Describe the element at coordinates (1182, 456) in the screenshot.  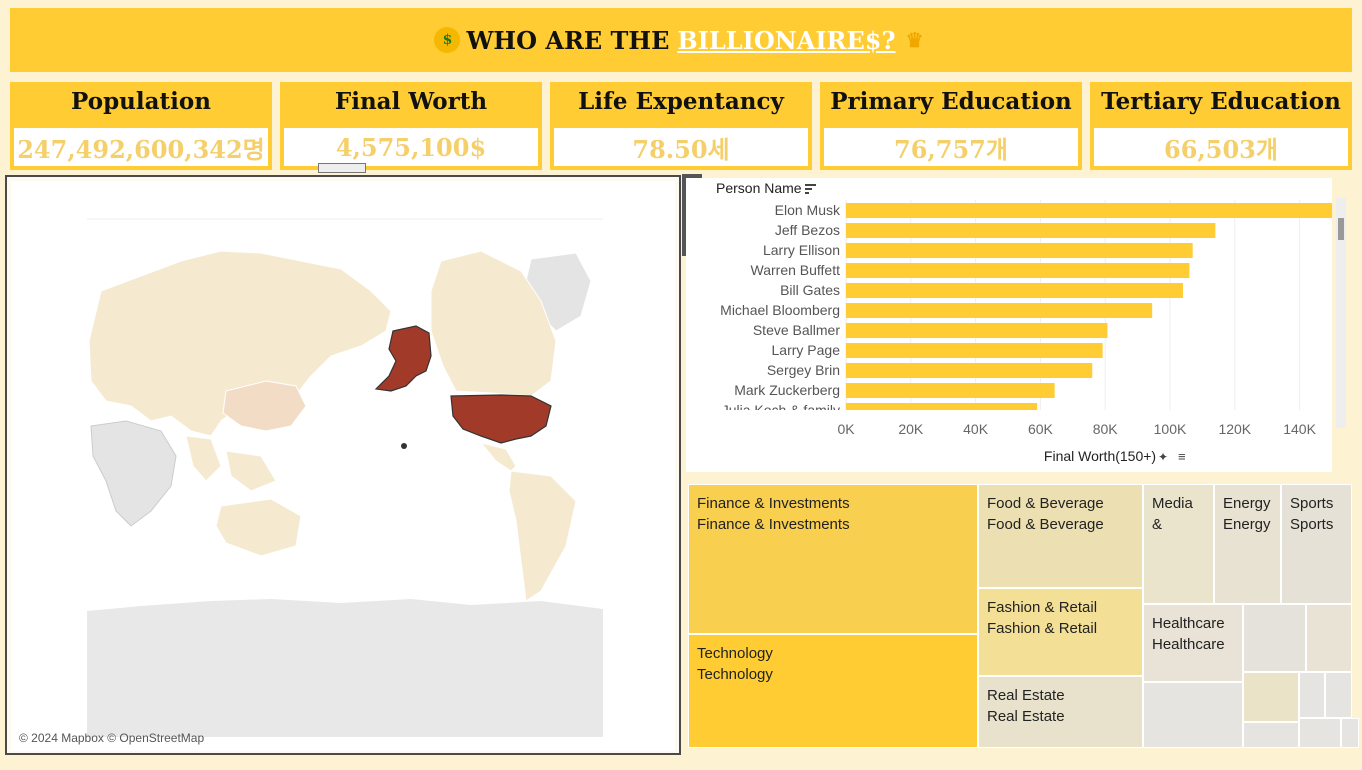
I see `sort-icon: ≡` at that location.